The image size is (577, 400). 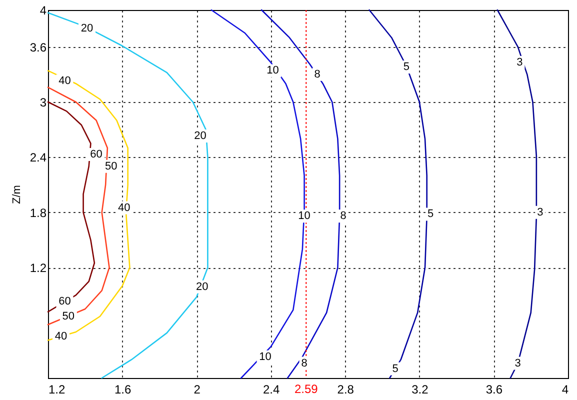 What do you see at coordinates (38, 213) in the screenshot?
I see `y-tick-label: 1.8` at bounding box center [38, 213].